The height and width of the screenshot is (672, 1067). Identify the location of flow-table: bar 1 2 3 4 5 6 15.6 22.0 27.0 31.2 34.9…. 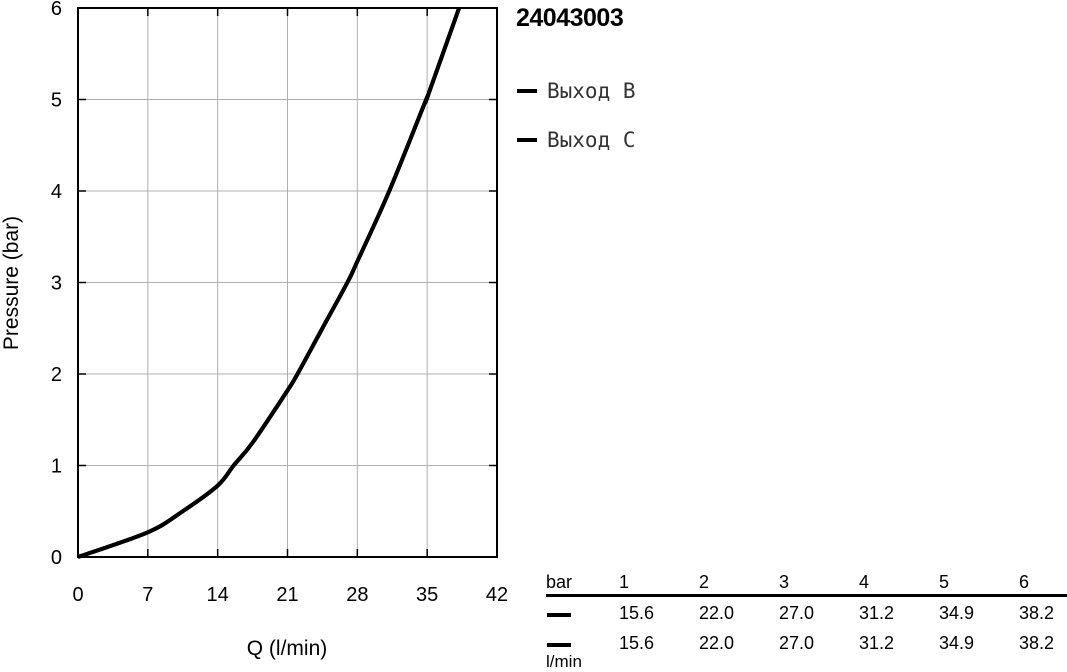
(806, 621).